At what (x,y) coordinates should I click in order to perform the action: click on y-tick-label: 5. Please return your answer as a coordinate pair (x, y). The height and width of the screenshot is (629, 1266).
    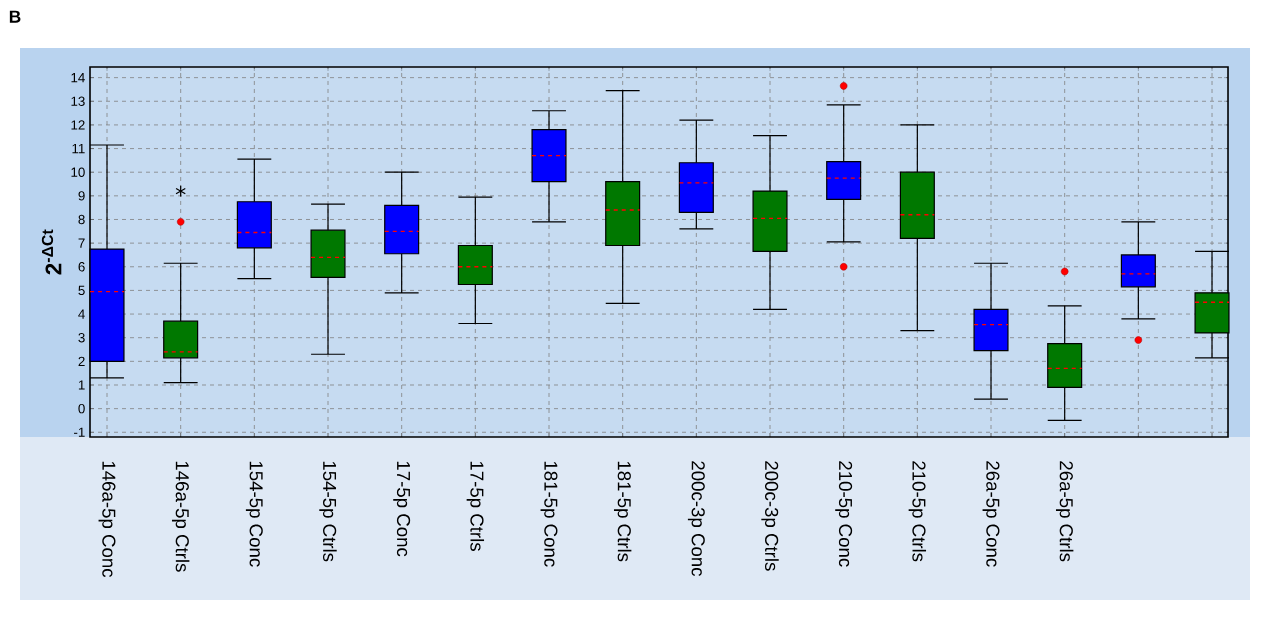
    Looking at the image, I should click on (81, 290).